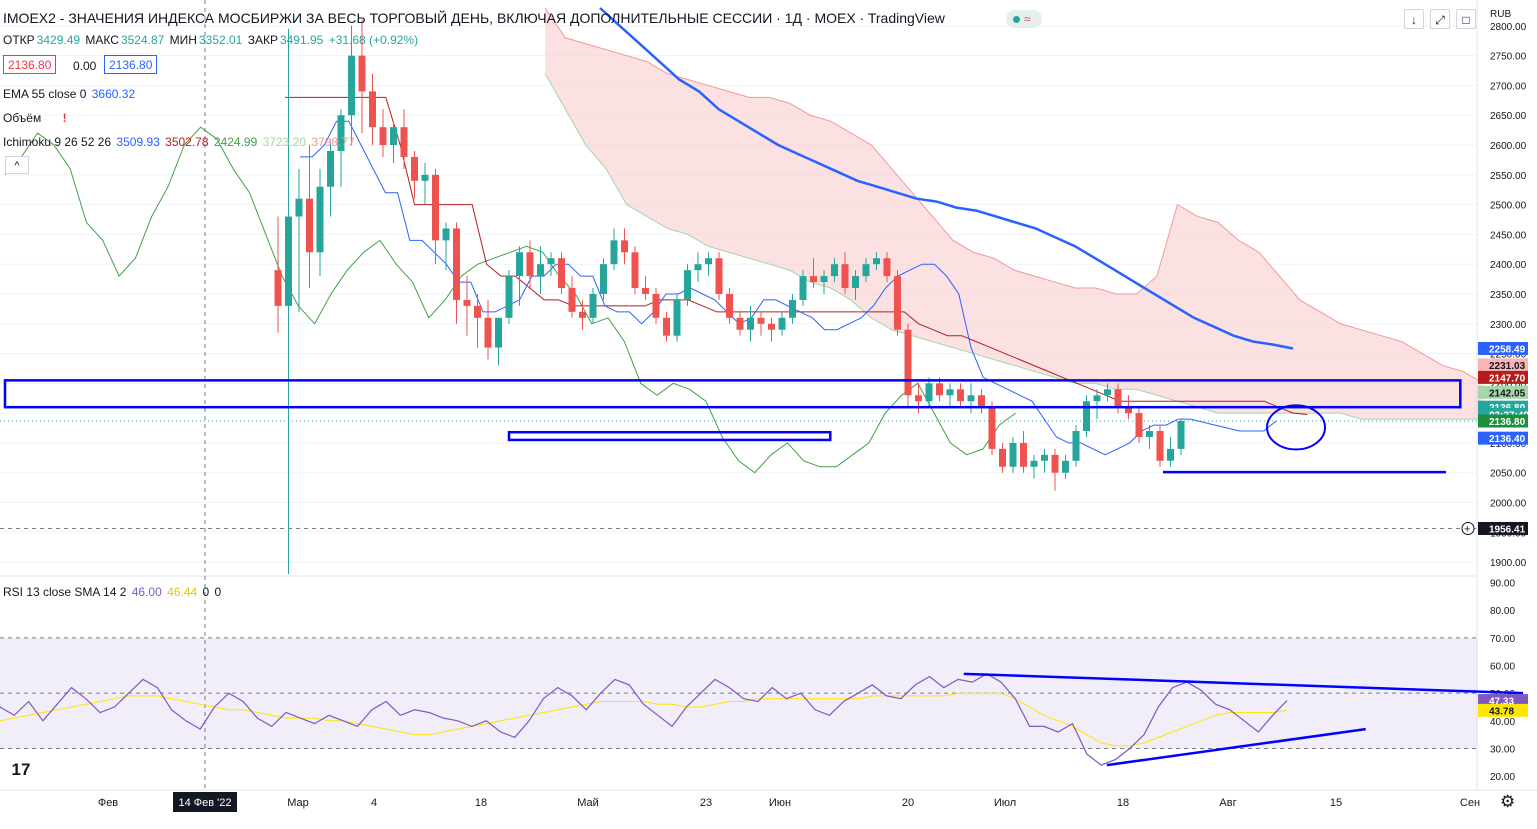 The height and width of the screenshot is (829, 1537). What do you see at coordinates (142, 40) in the screenshot?
I see `high-value: 3524.87` at bounding box center [142, 40].